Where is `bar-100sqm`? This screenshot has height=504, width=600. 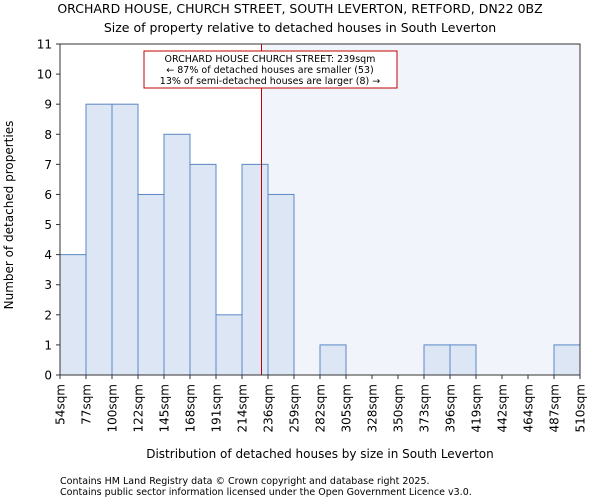
bar-100sqm is located at coordinates (125, 239).